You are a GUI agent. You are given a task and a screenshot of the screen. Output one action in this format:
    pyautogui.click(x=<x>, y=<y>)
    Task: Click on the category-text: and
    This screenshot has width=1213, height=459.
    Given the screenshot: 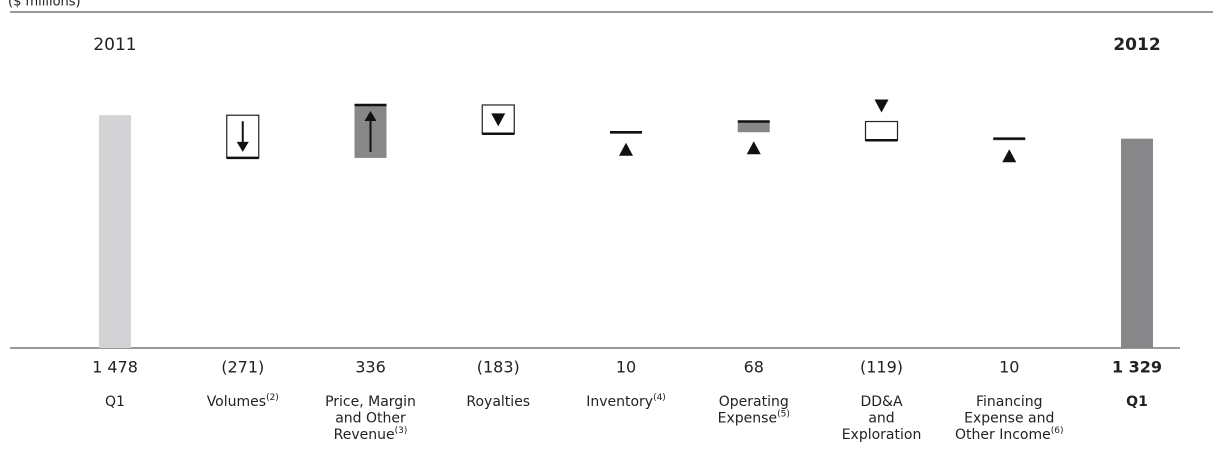 What is the action you would take?
    pyautogui.click(x=881, y=419)
    